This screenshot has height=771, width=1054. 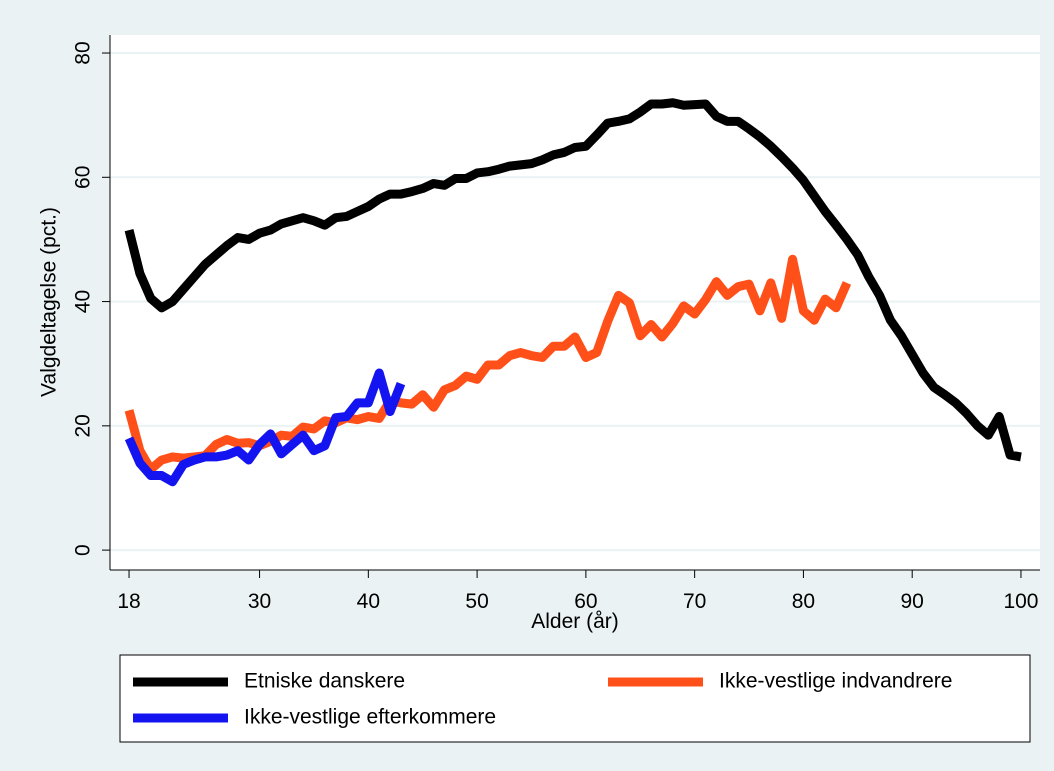 I want to click on y-tick-label: 20, so click(x=83, y=425).